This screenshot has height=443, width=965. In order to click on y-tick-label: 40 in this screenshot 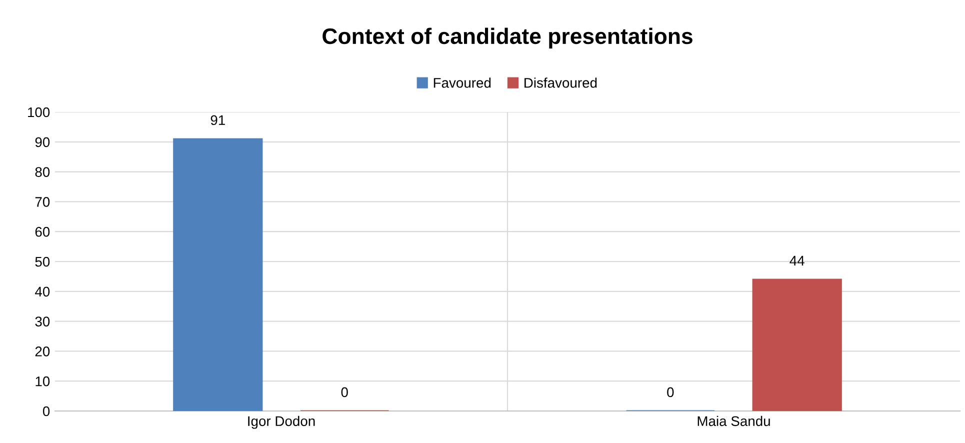, I will do `click(42, 291)`.